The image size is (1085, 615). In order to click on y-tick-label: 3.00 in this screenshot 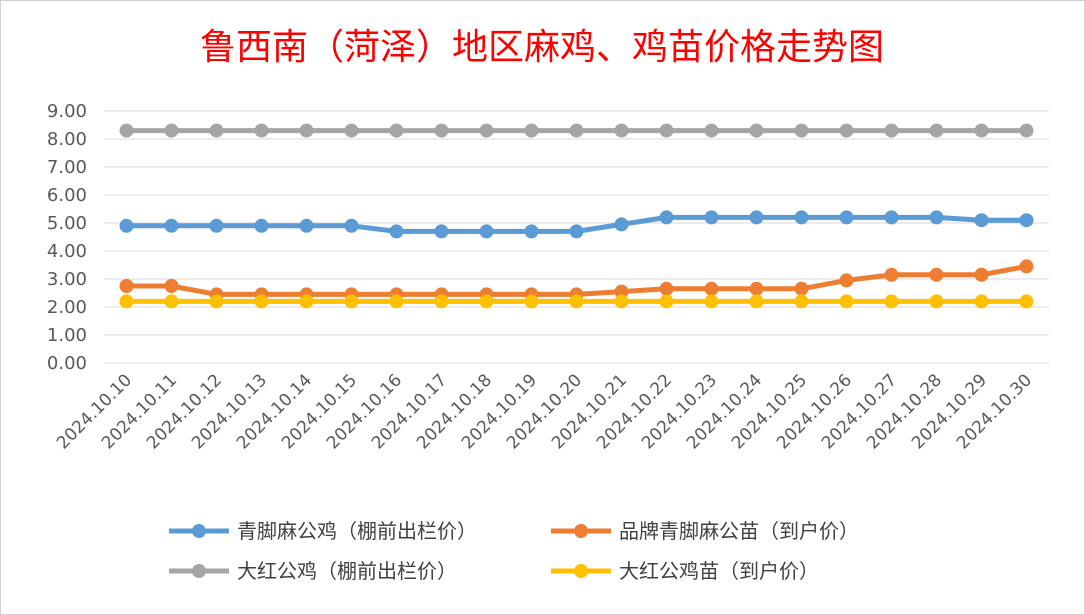, I will do `click(67, 279)`.